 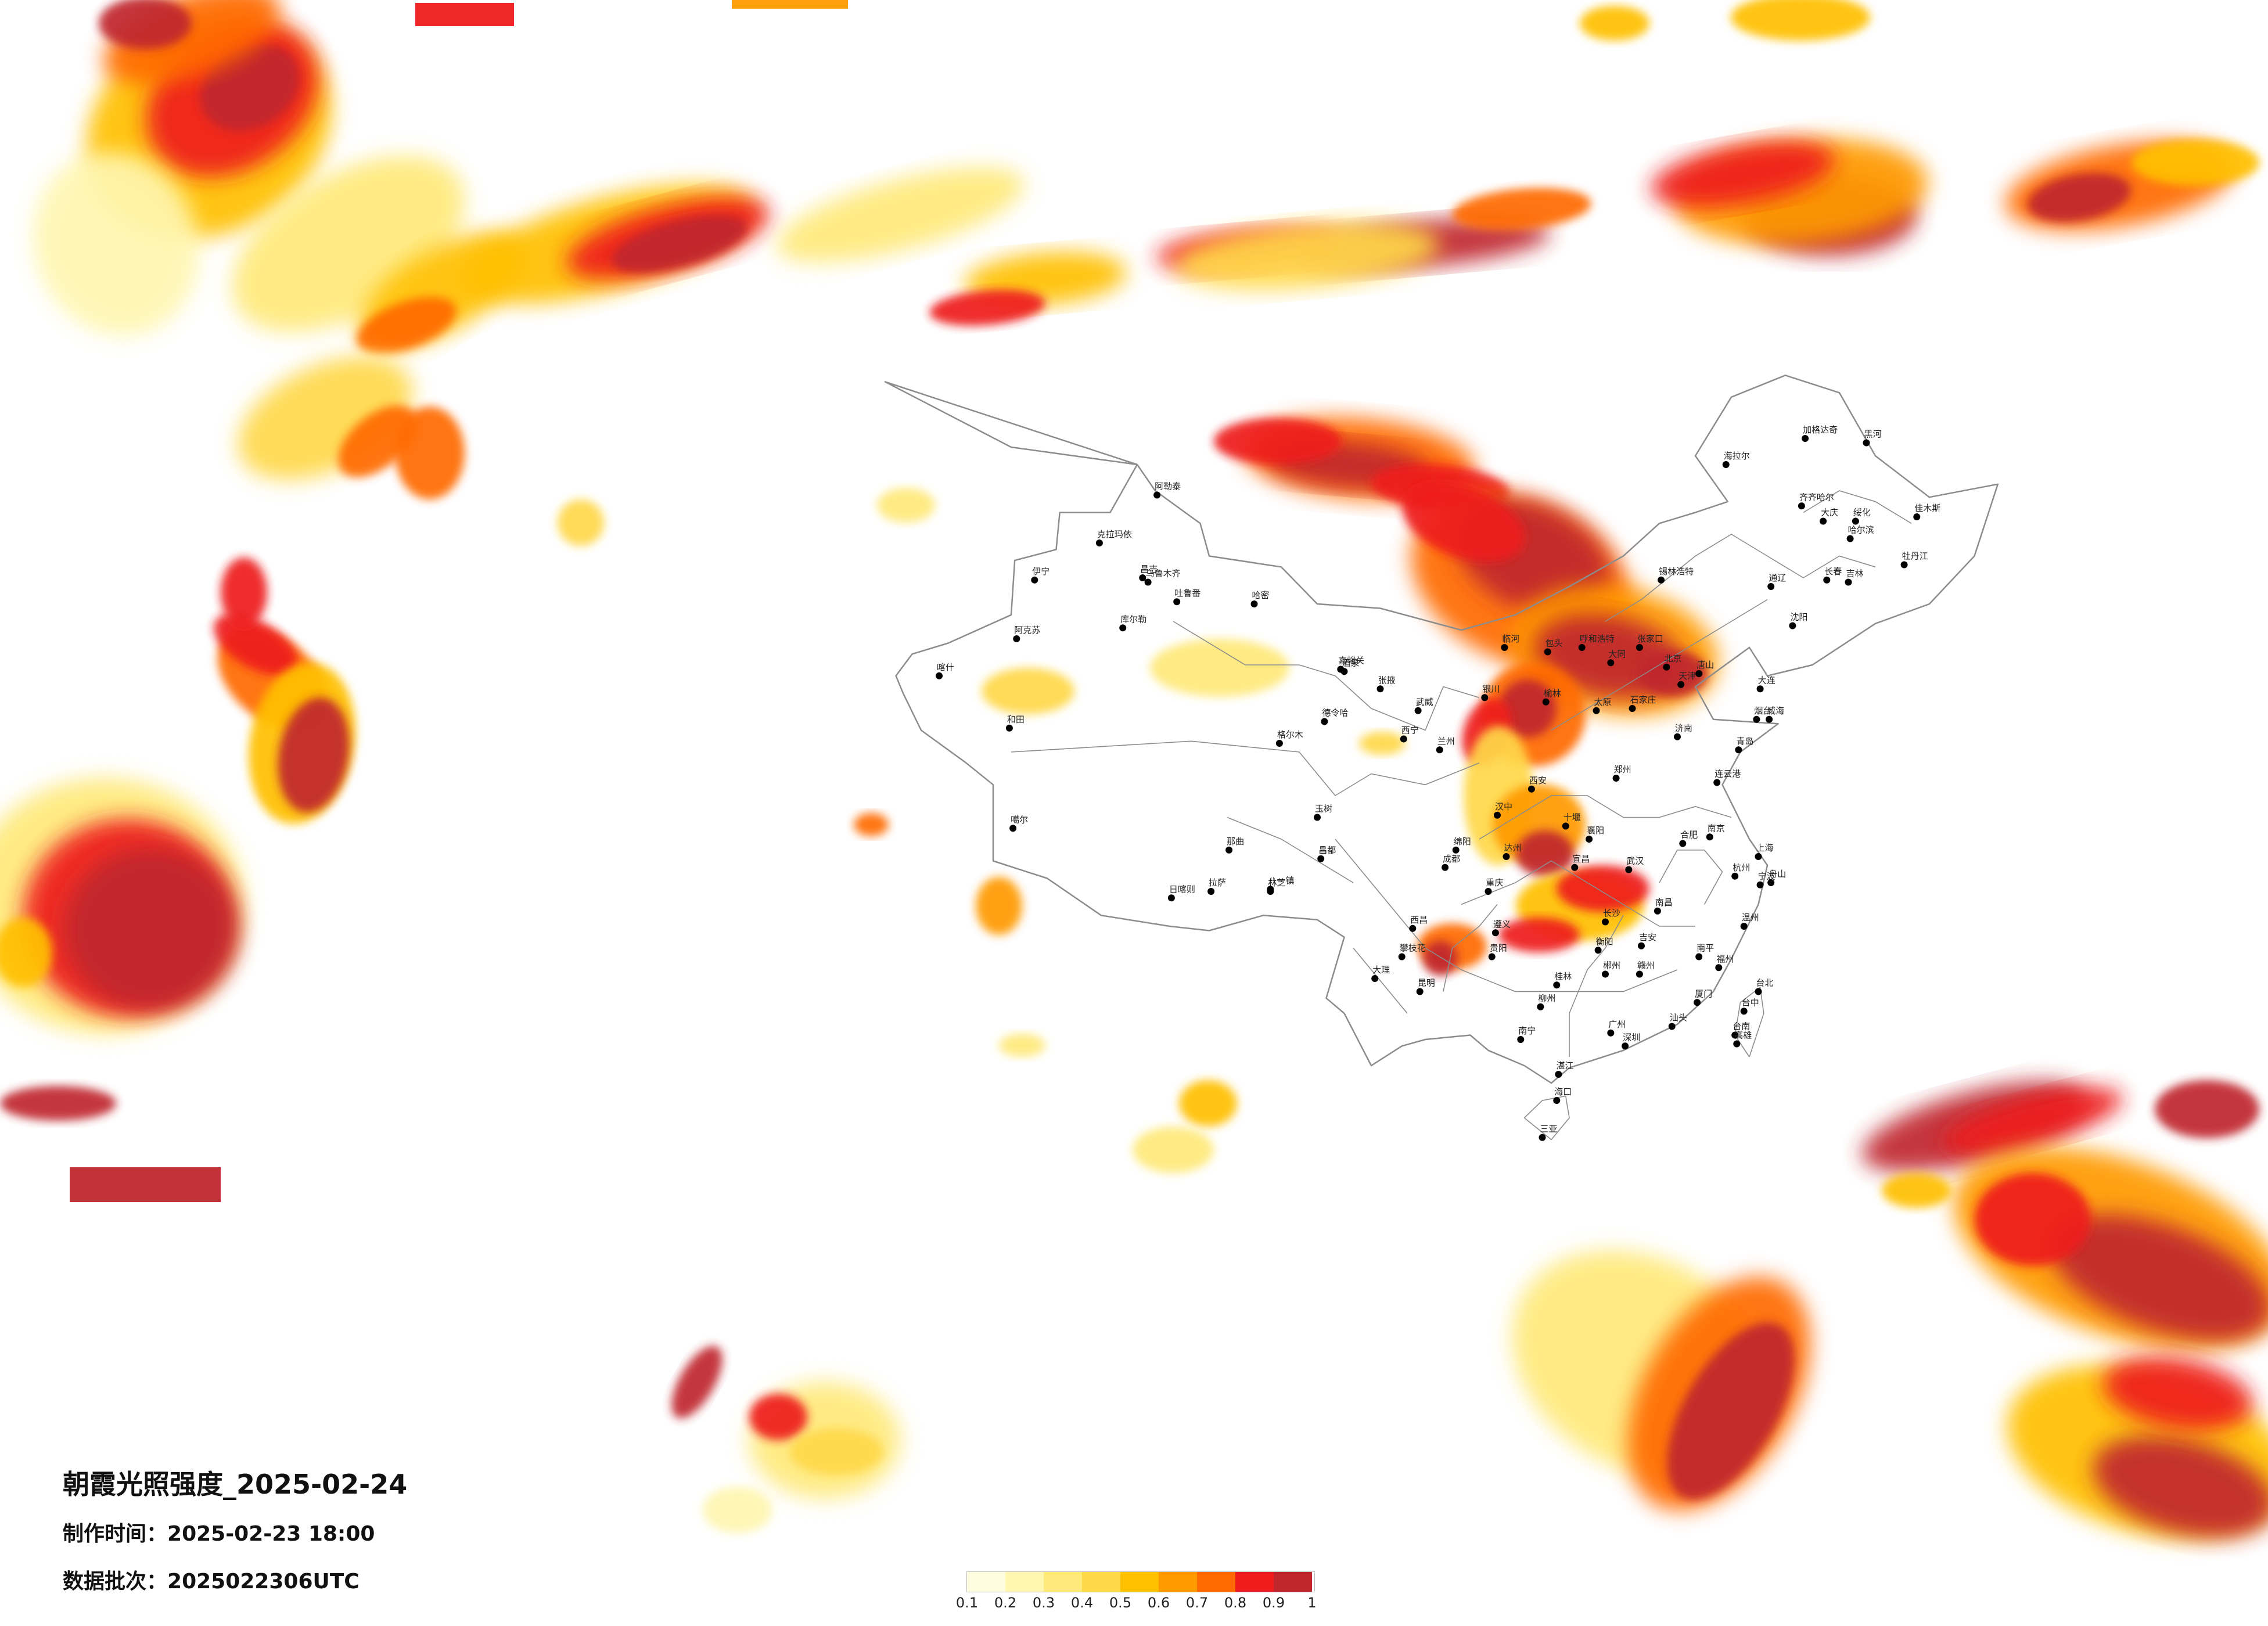 What do you see at coordinates (1705, 665) in the screenshot?
I see `city-label: 唐山` at bounding box center [1705, 665].